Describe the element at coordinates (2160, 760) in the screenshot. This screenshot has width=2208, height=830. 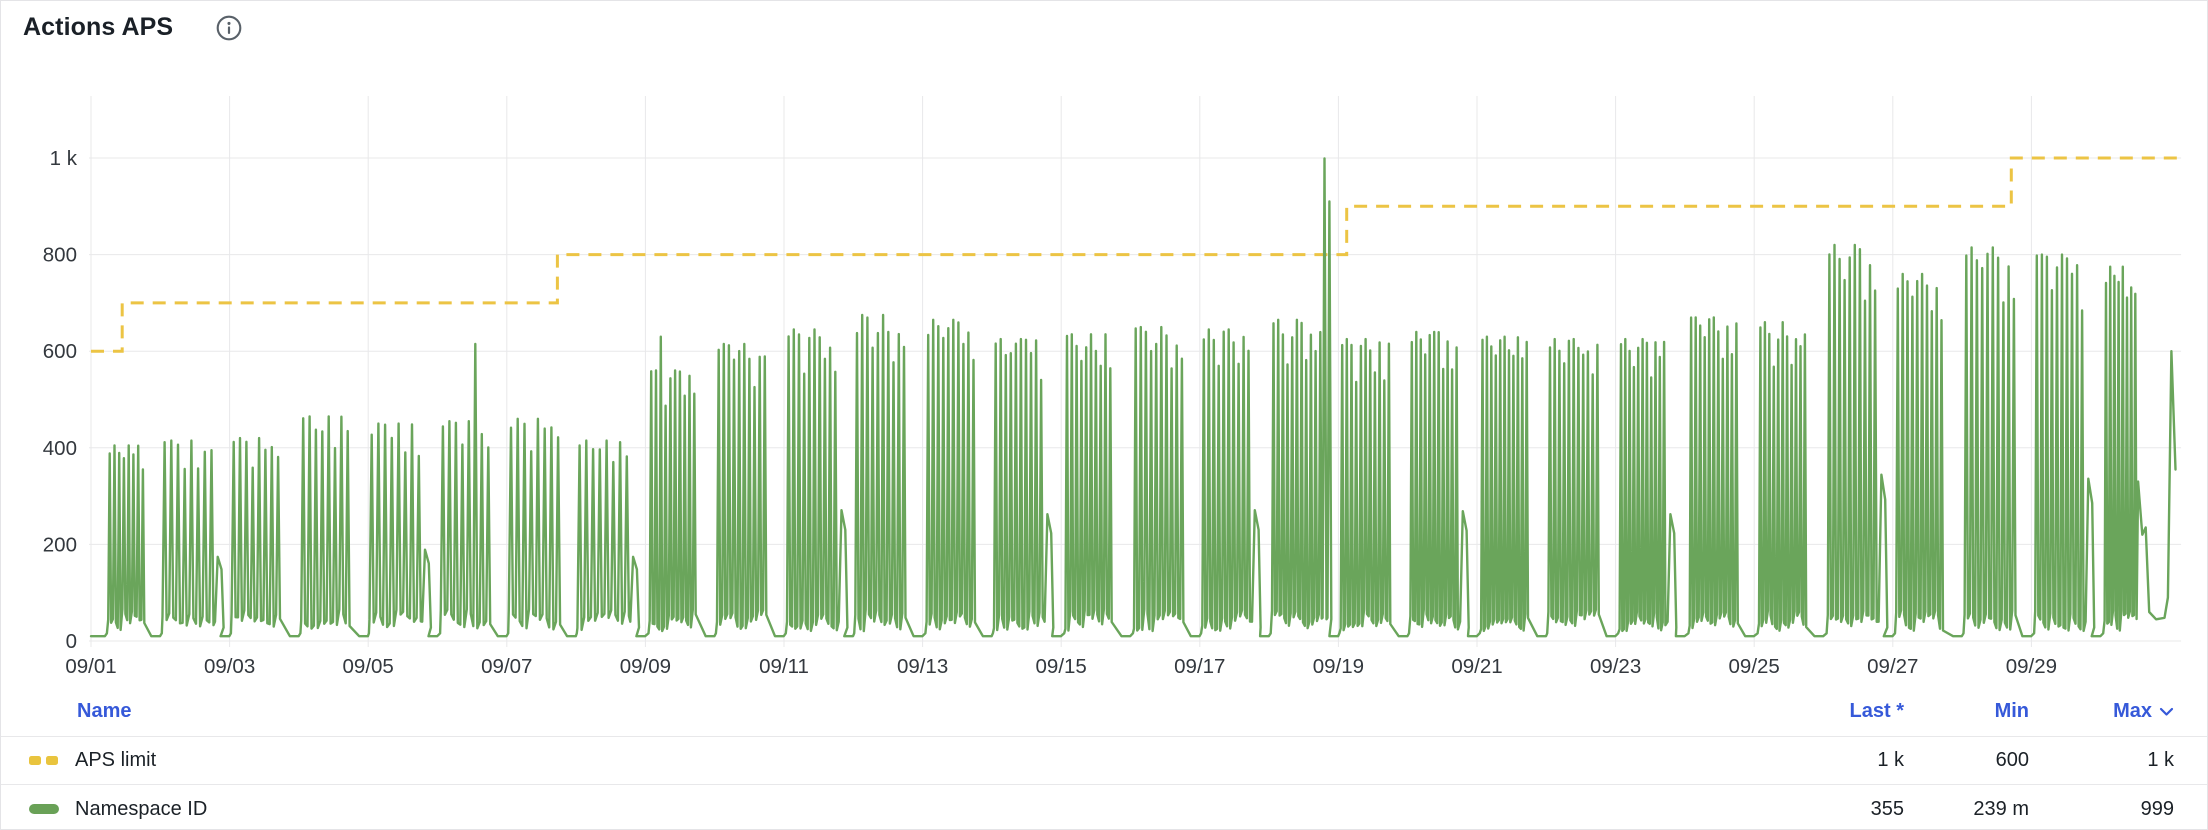
I see `series-max-value: 1 k` at that location.